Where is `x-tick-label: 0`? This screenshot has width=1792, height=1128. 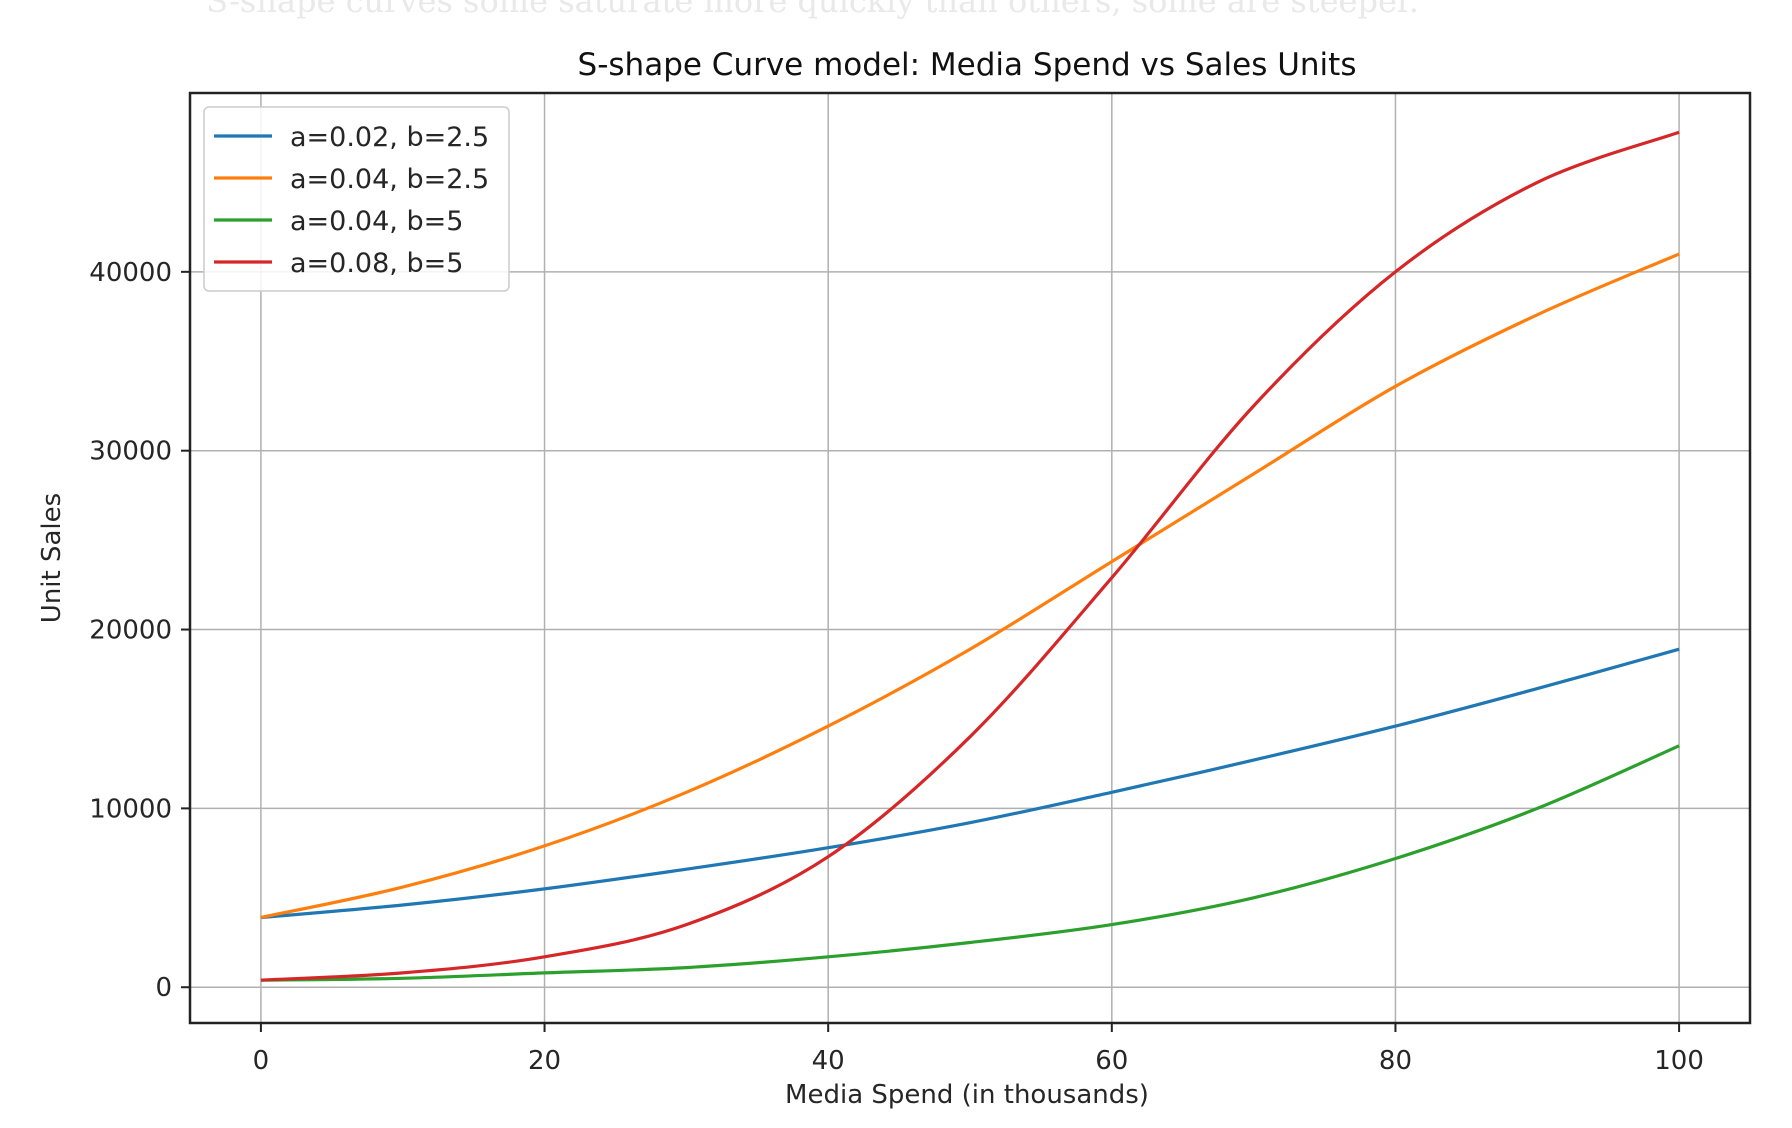 x-tick-label: 0 is located at coordinates (261, 1061).